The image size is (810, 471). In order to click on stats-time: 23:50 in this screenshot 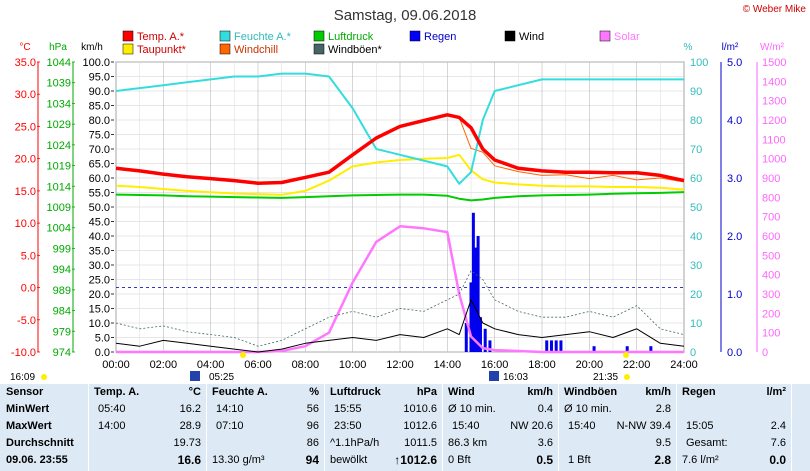, I will do `click(348, 426)`.